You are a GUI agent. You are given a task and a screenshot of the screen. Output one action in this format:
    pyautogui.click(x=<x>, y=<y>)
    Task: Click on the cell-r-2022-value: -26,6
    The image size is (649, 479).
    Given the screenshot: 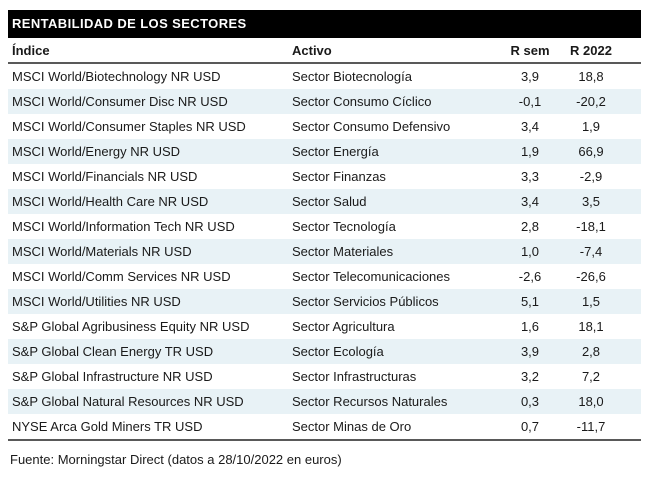 What is the action you would take?
    pyautogui.click(x=591, y=276)
    